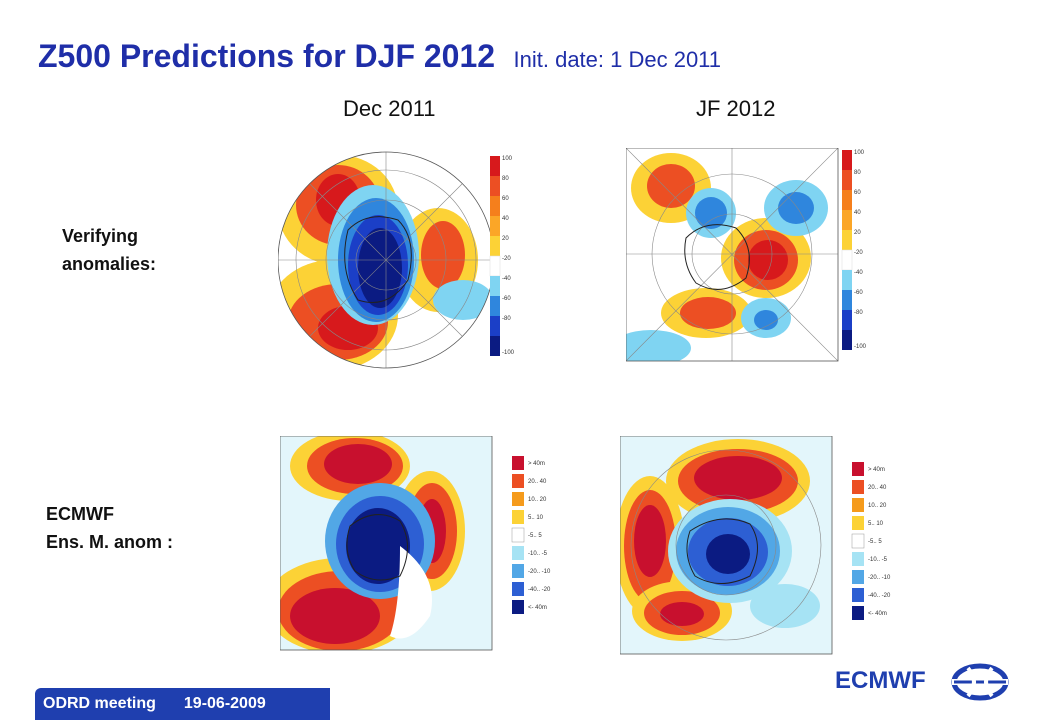 Image resolution: width=1040 pixels, height=720 pixels. Describe the element at coordinates (980, 684) in the screenshot. I see `ecmwf-logo-icon` at that location.